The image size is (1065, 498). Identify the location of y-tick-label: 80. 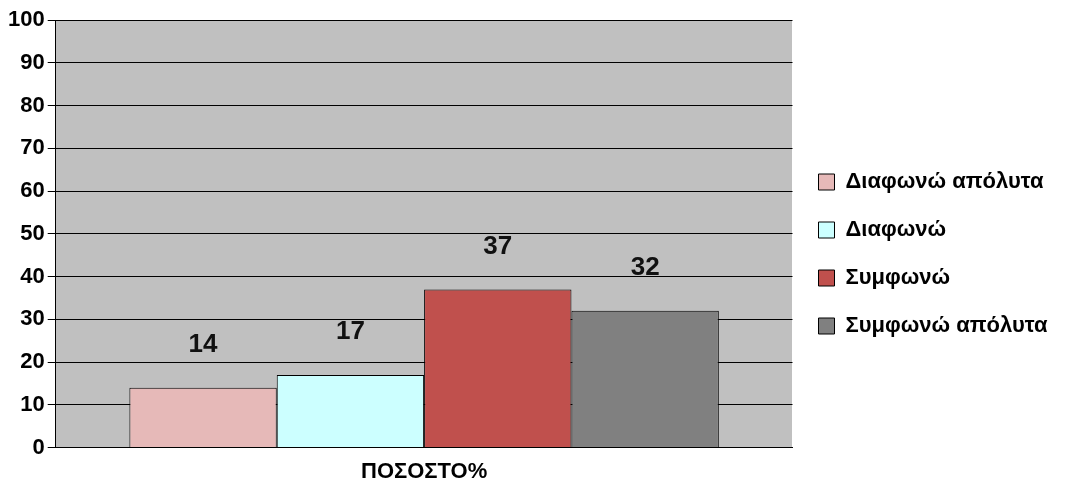
(32, 104).